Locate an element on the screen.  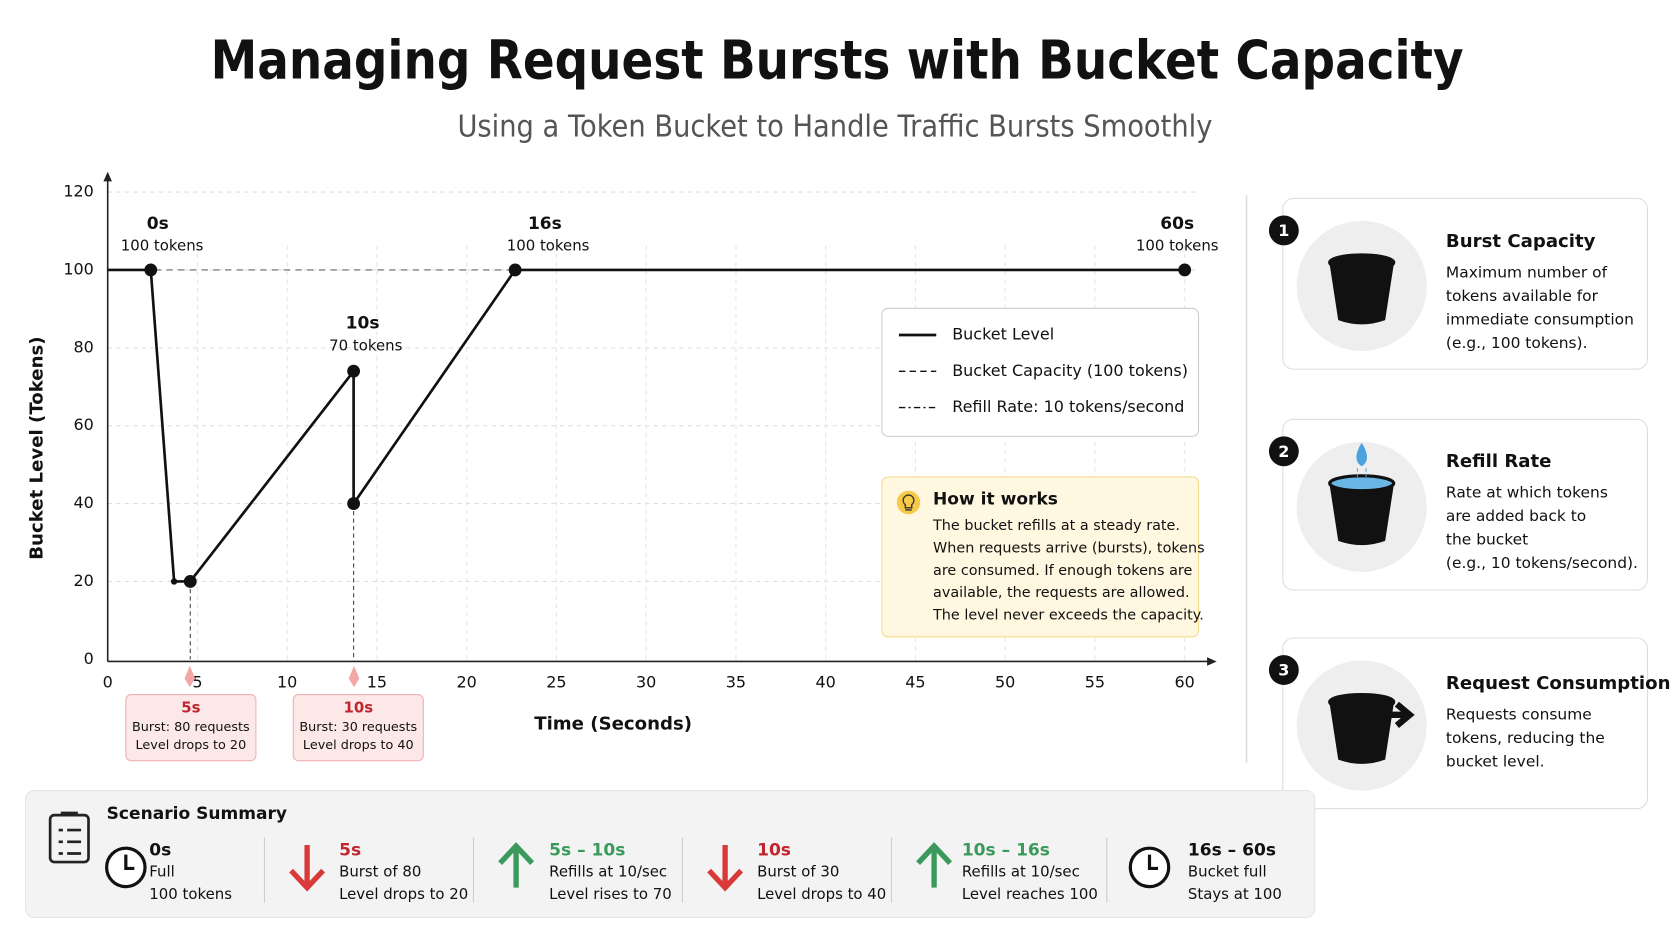
summary-time: 10s – 16s is located at coordinates (1006, 850).